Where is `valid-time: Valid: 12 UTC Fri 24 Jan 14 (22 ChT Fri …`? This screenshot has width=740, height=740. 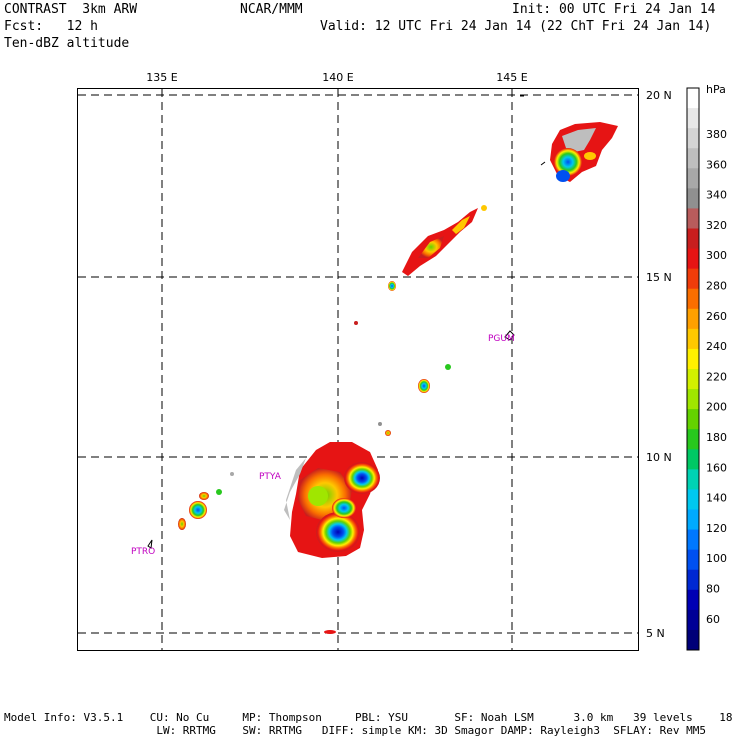
valid-time: Valid: 12 UTC Fri 24 Jan 14 (22 ChT Fri … is located at coordinates (516, 26).